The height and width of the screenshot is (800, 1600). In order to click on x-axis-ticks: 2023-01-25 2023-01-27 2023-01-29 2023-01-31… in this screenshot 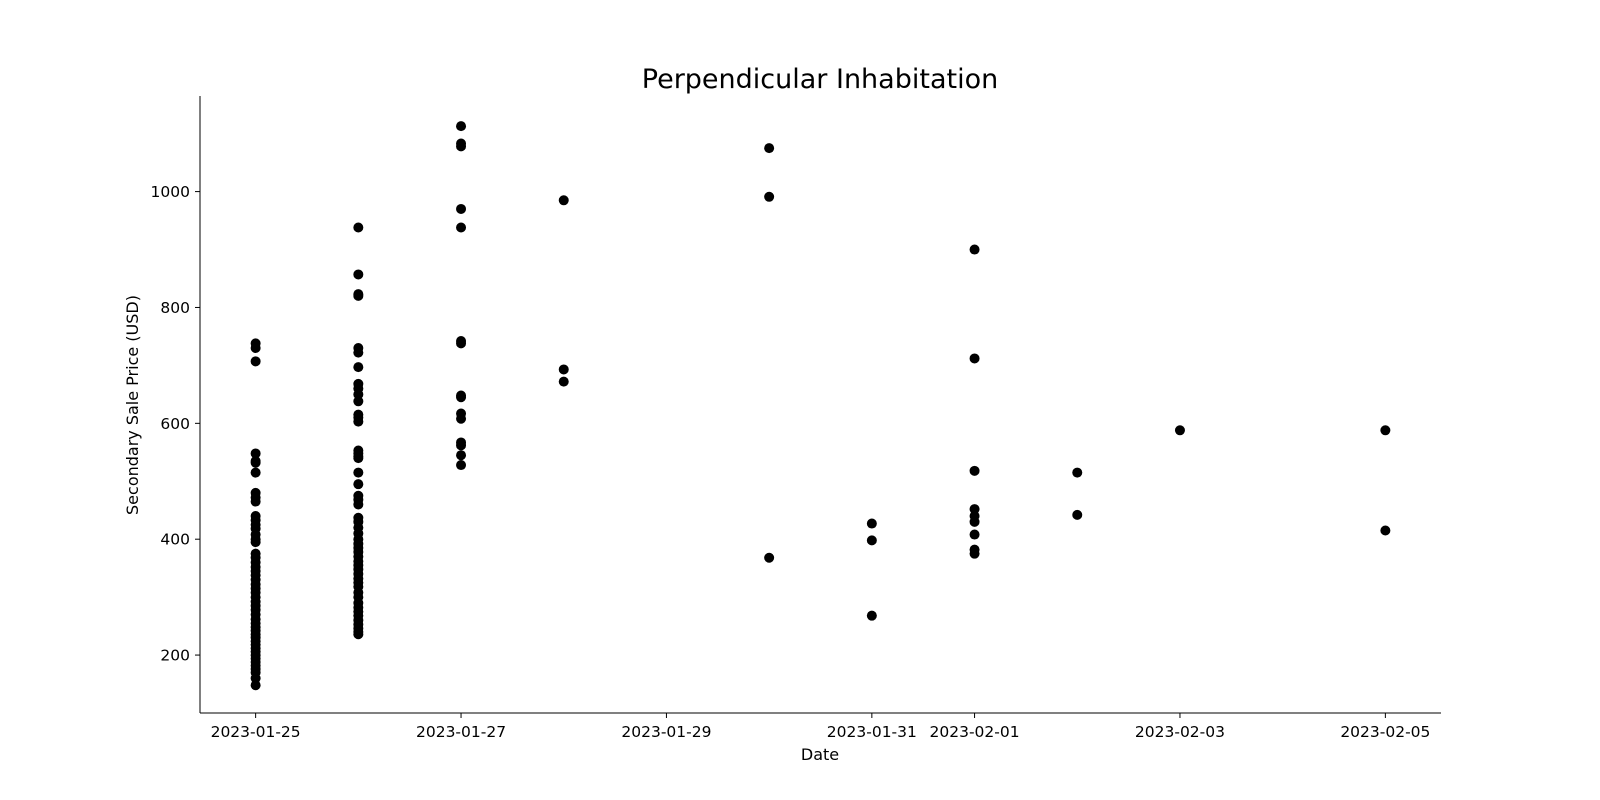, I will do `click(820, 727)`.